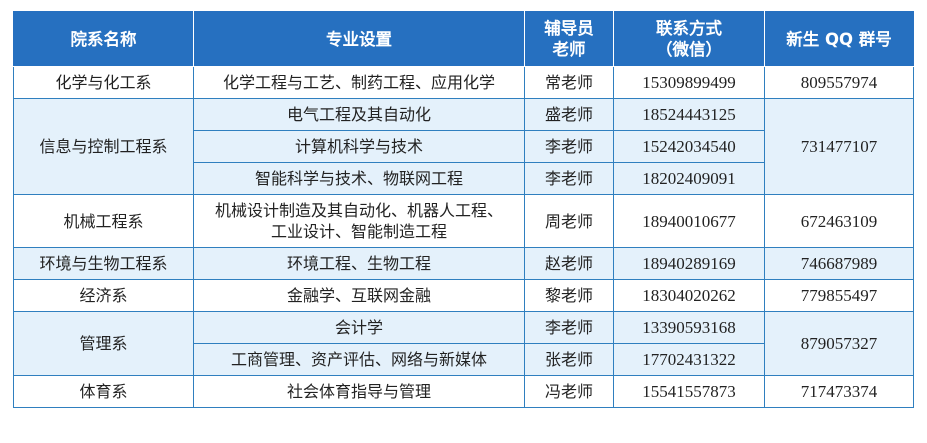 The width and height of the screenshot is (927, 443). What do you see at coordinates (689, 295) in the screenshot?
I see `phone-cell: 18304020262` at bounding box center [689, 295].